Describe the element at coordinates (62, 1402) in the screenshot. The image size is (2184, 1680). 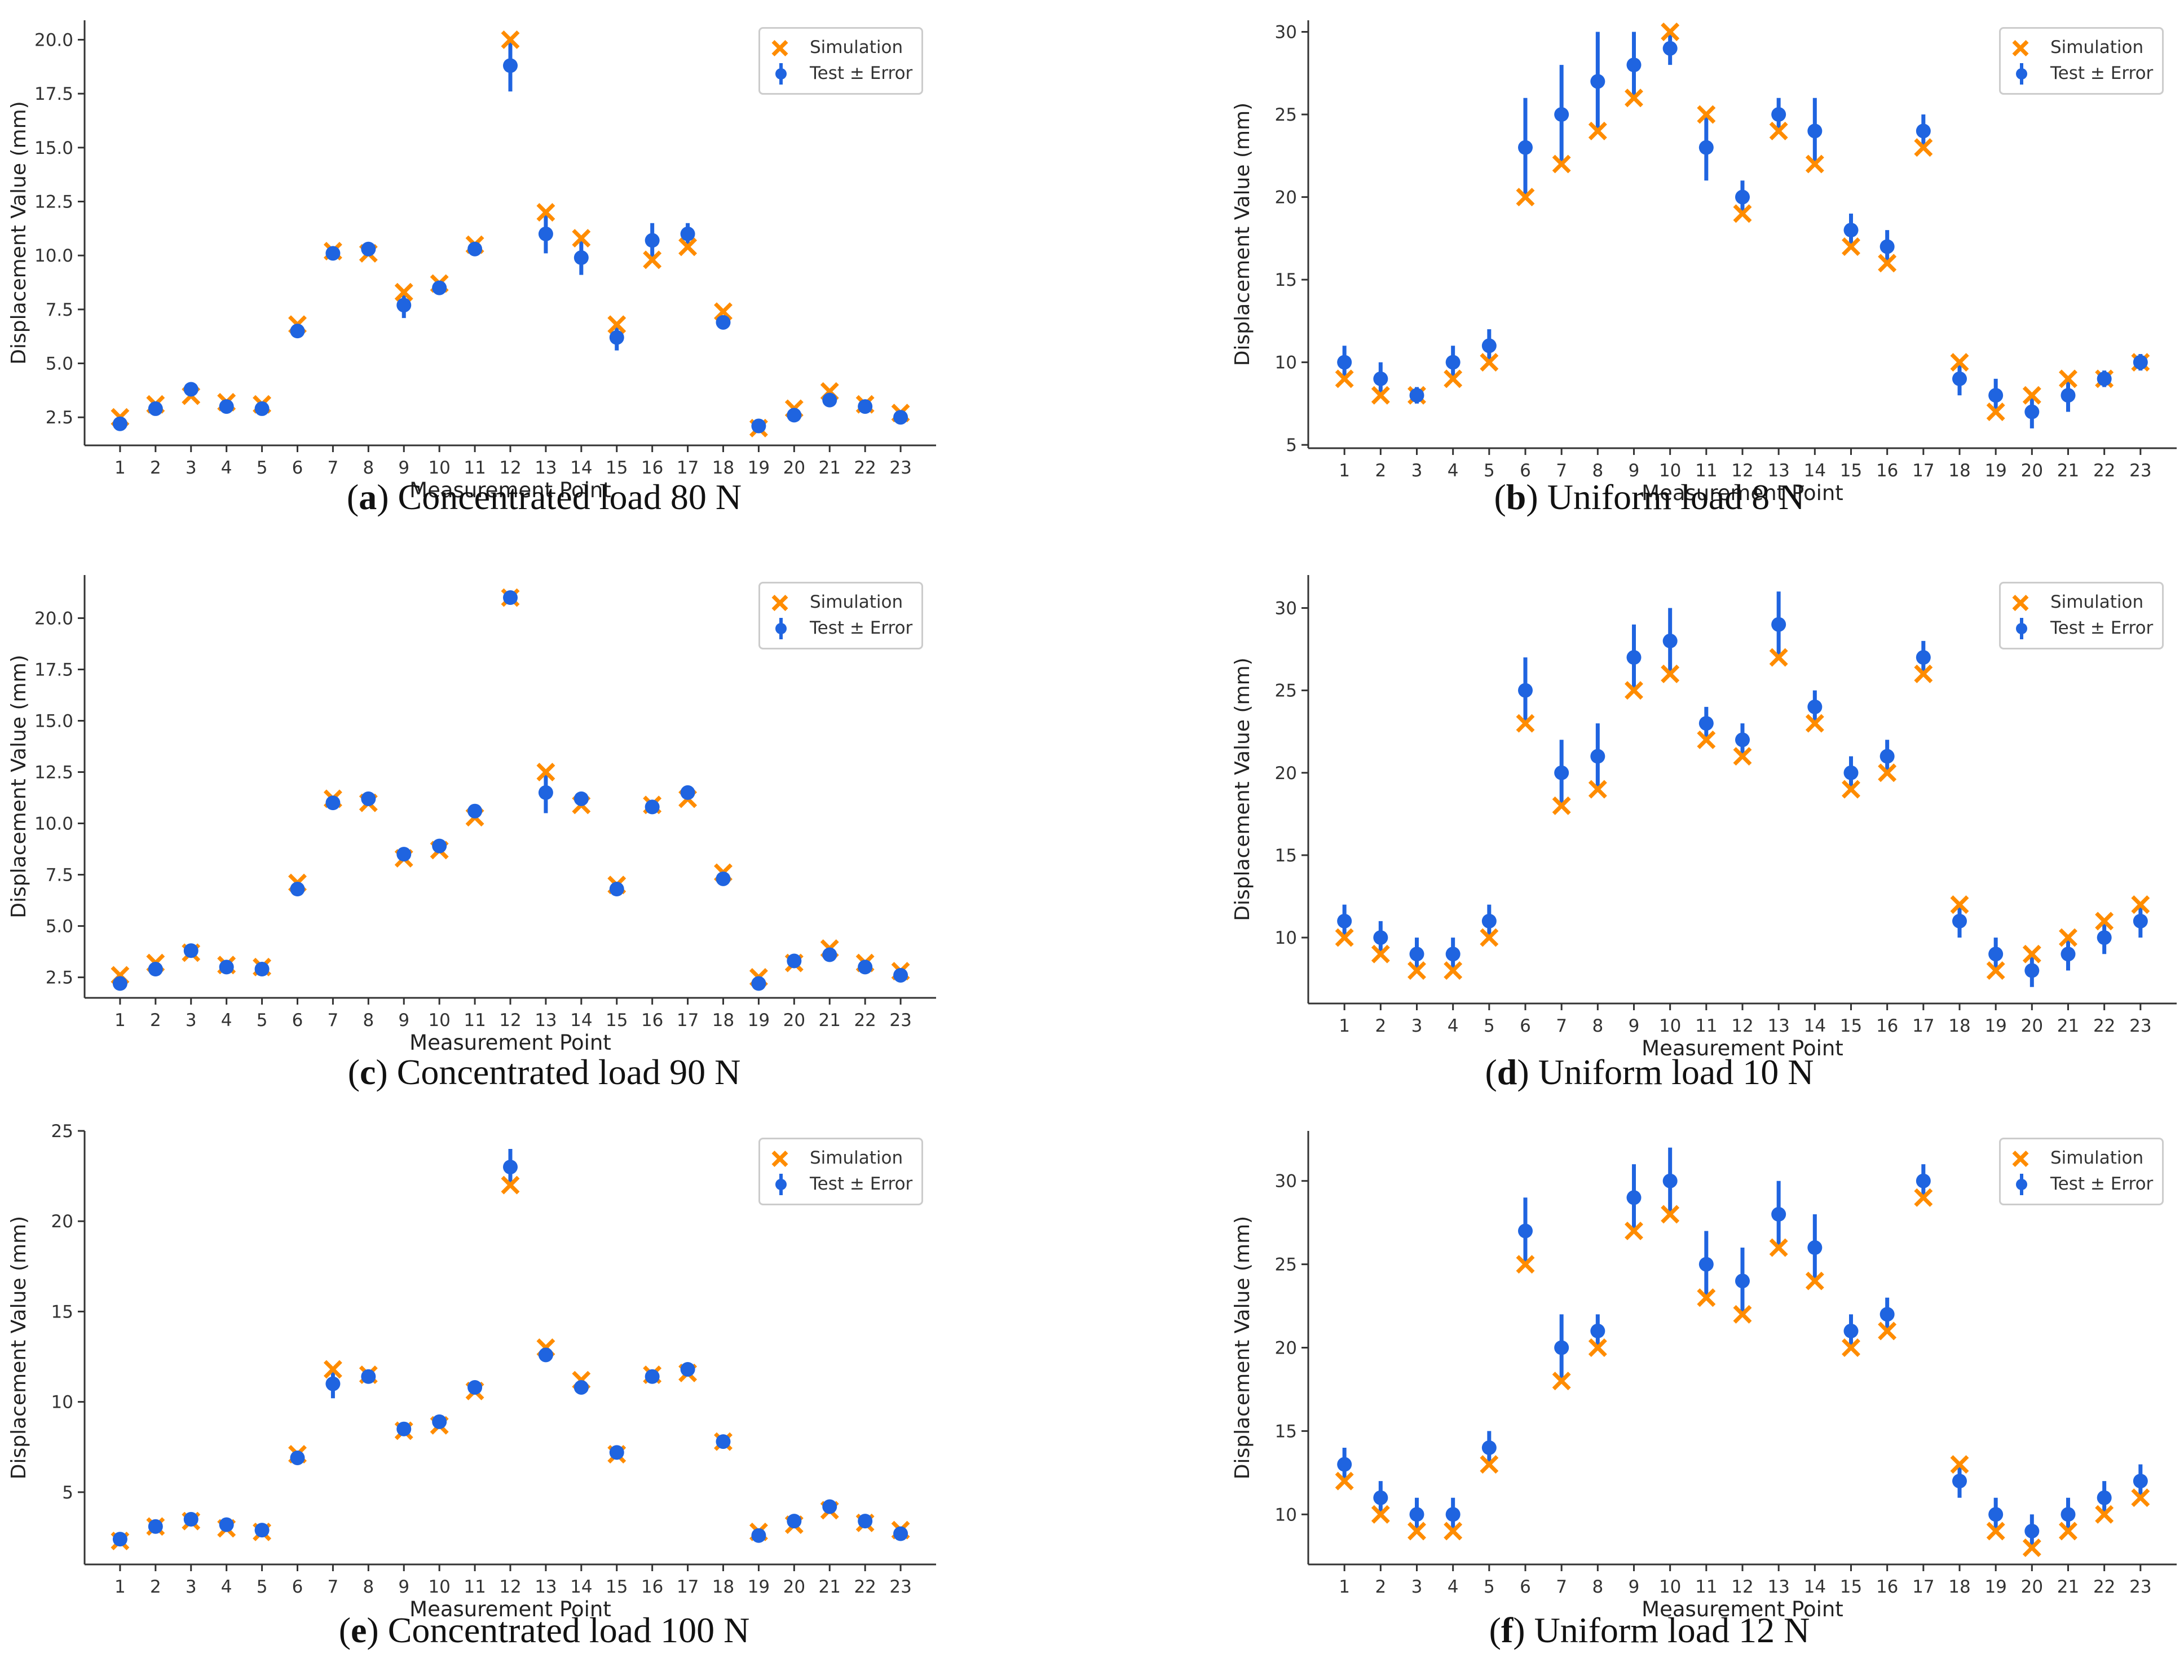
I see `y-tick-label: 10` at that location.